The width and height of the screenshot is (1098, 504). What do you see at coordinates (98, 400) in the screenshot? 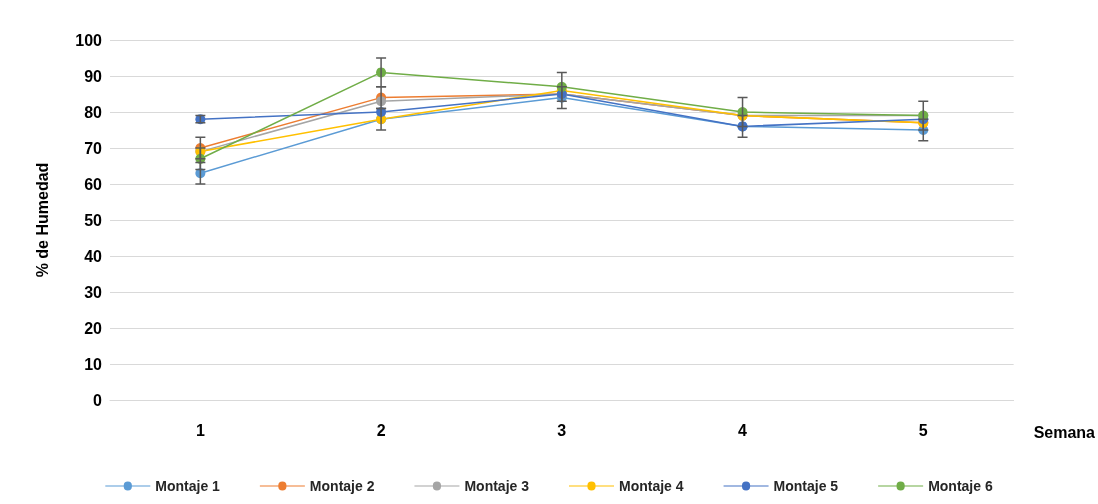
I see `y-tick-label: 0` at bounding box center [98, 400].